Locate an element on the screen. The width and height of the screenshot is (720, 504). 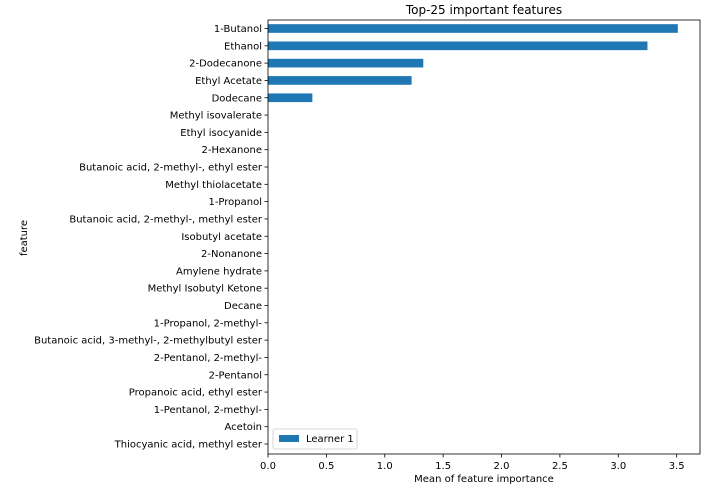
y-tick-label: 1-Pentanol, 2-methyl- is located at coordinates (208, 410).